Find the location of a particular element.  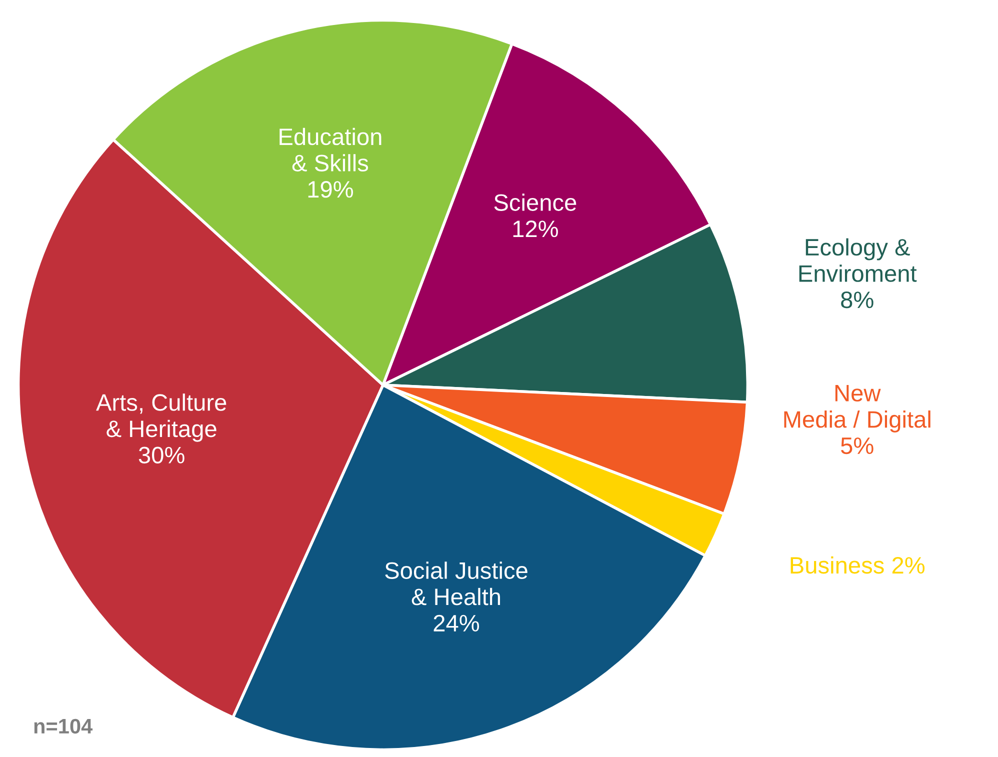

slice-label: Business 2% is located at coordinates (857, 565).